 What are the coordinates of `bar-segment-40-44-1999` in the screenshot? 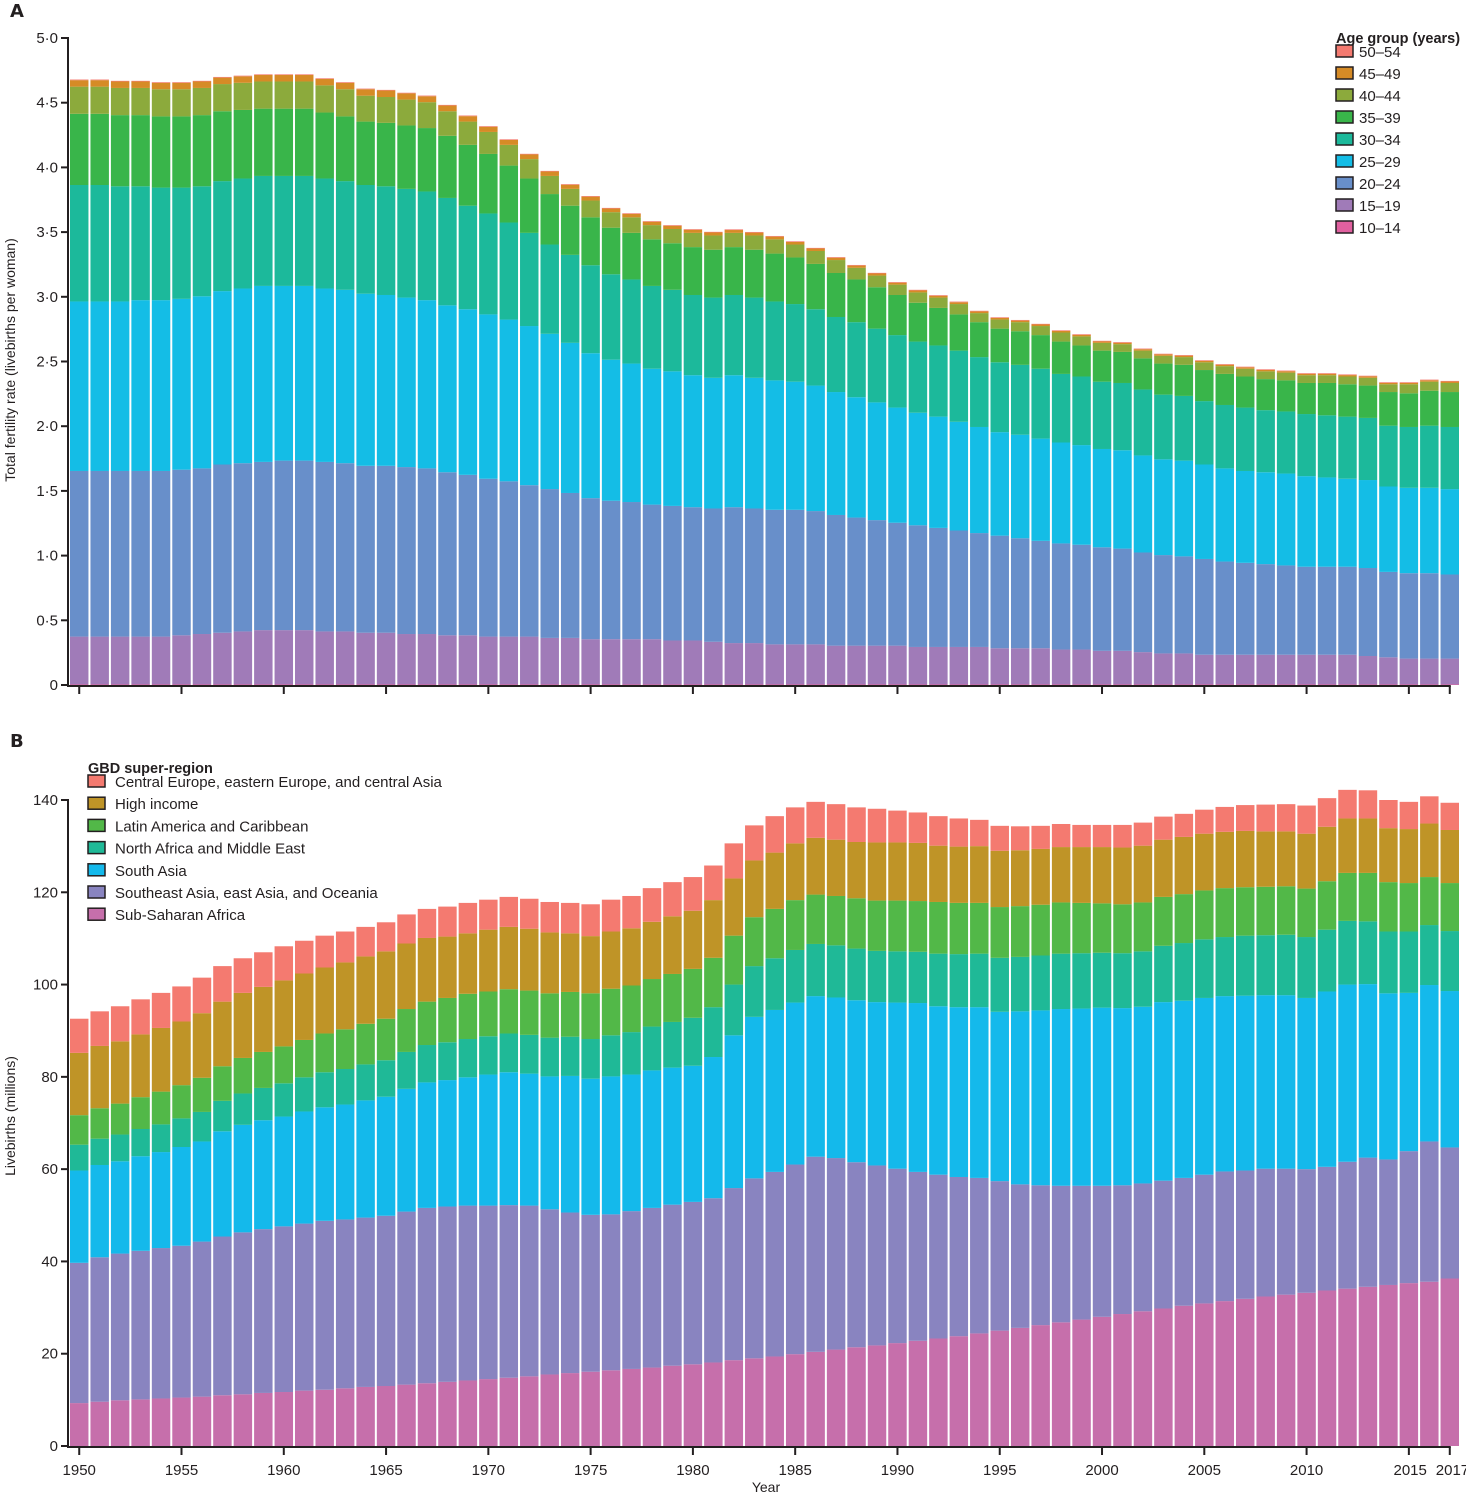 It's located at (1081, 341).